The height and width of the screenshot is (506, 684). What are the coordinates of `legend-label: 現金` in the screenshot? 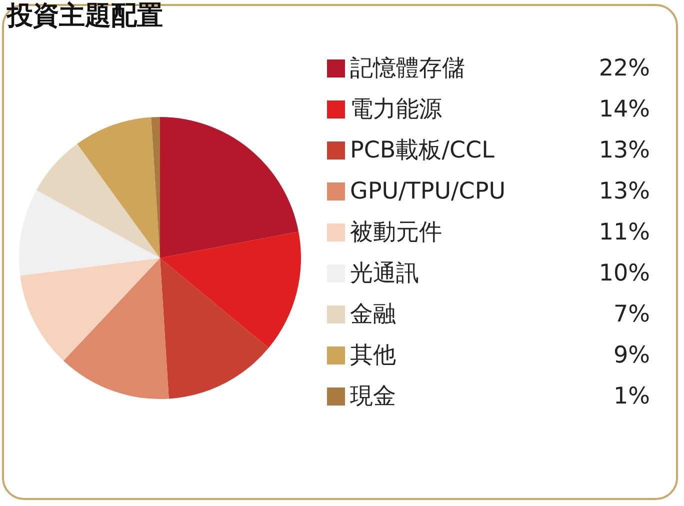 It's located at (373, 397).